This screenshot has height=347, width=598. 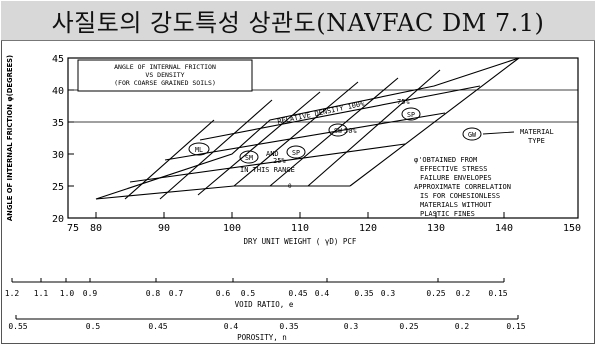 I want to click on void-ratio-tick: 0.5, so click(x=248, y=293).